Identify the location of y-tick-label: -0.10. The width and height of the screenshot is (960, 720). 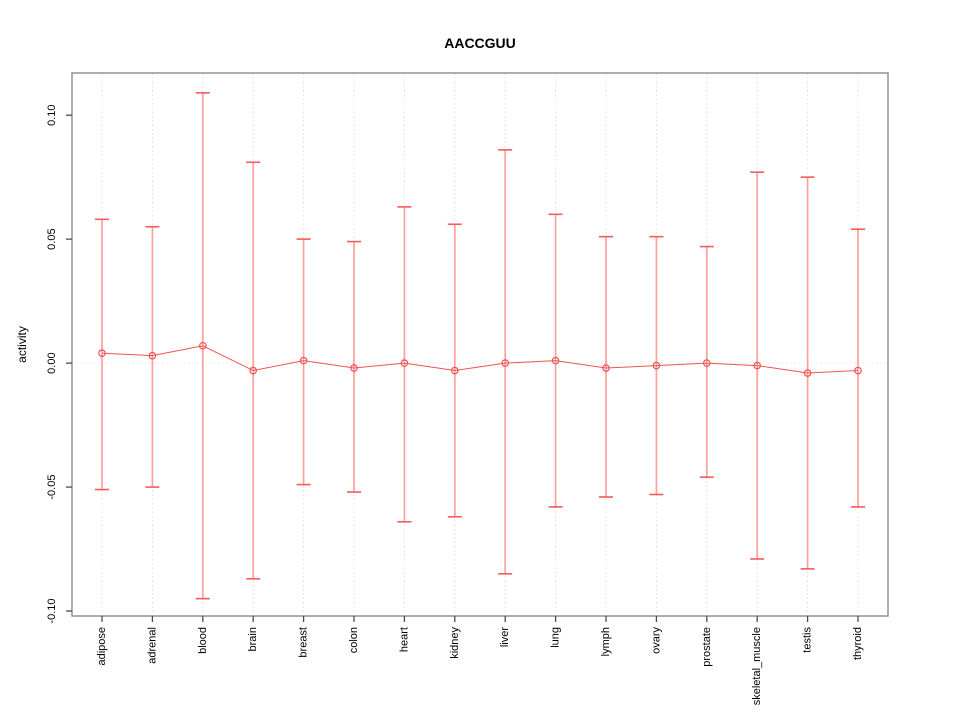
(52, 611).